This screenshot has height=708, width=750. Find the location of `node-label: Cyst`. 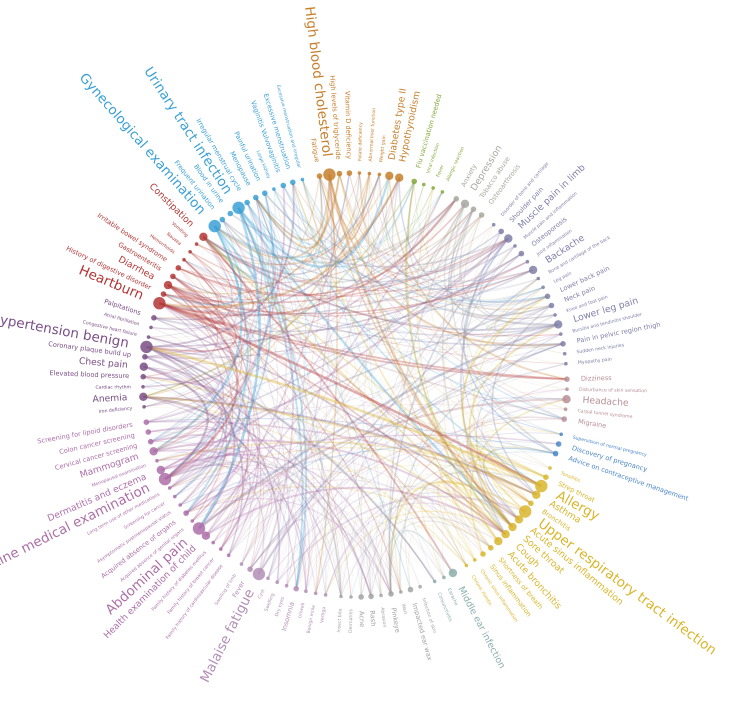

node-label: Cyst is located at coordinates (262, 594).